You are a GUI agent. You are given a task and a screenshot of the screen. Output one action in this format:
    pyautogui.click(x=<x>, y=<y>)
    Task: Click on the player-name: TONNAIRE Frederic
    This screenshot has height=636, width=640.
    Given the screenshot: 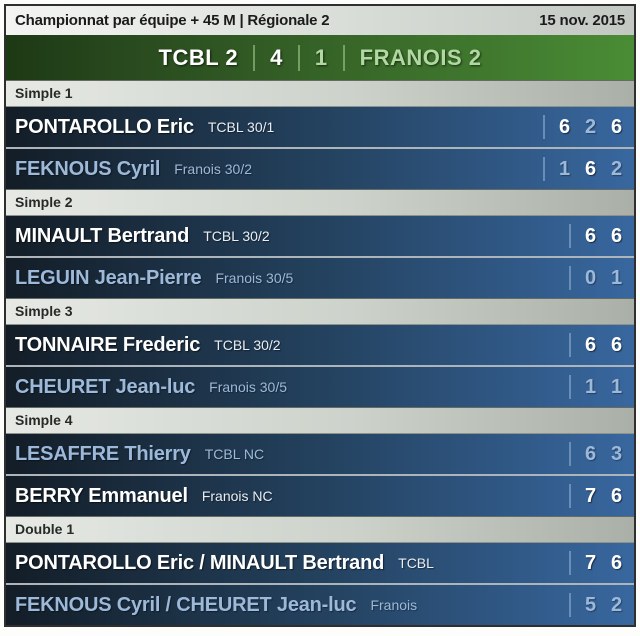 What is the action you would take?
    pyautogui.click(x=108, y=344)
    